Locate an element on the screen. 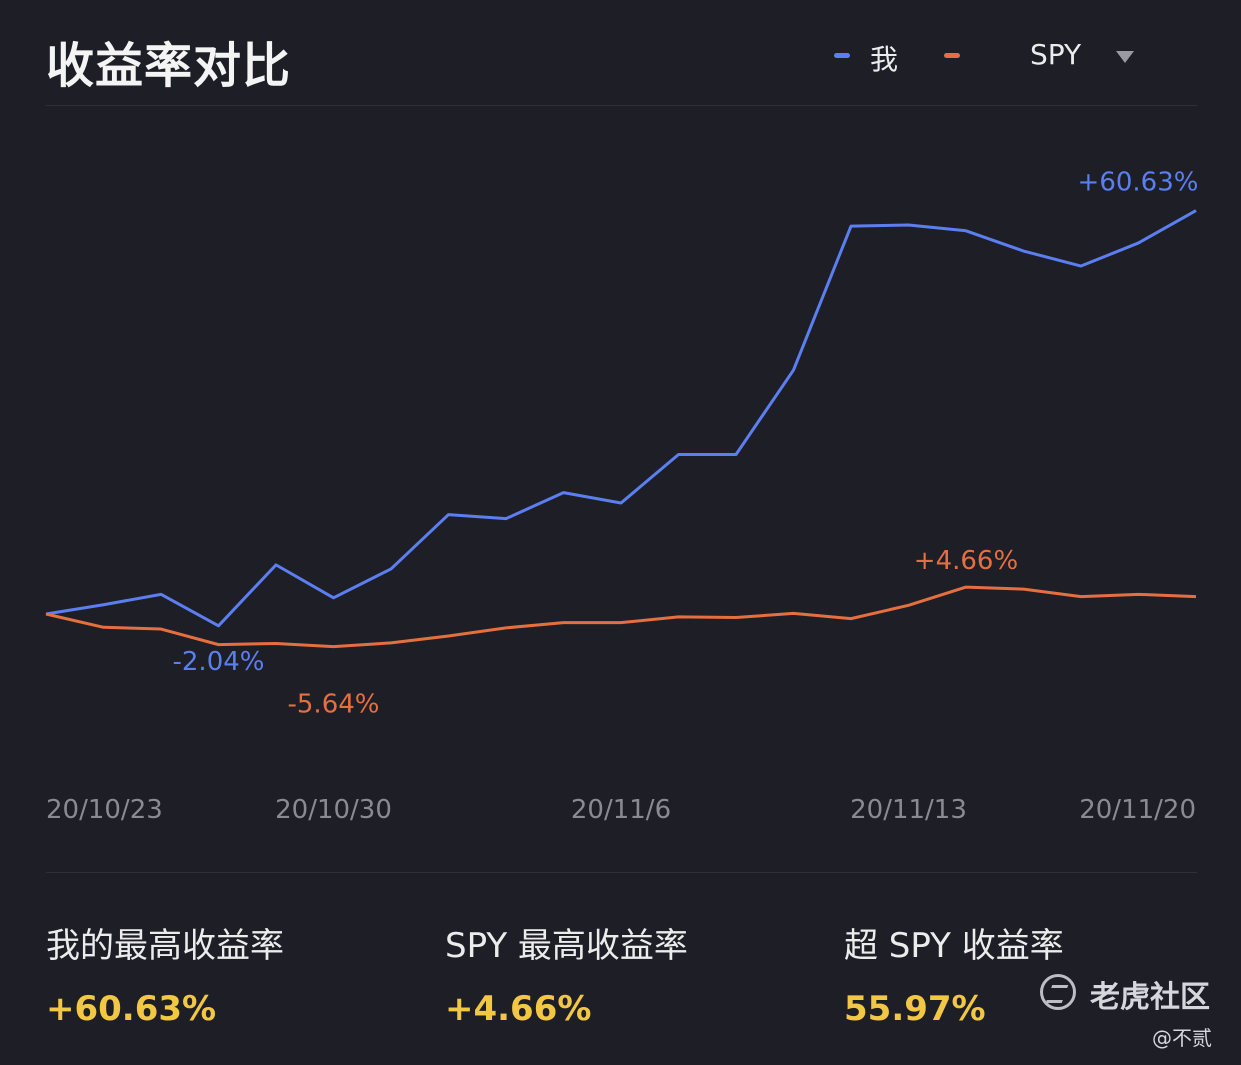 Image resolution: width=1241 pixels, height=1065 pixels. x-tick-label: 20/11/6 is located at coordinates (621, 810).